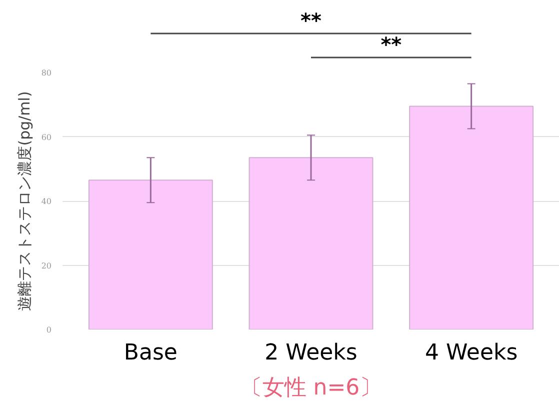  I want to click on y-tick-label: 60, so click(46, 137).